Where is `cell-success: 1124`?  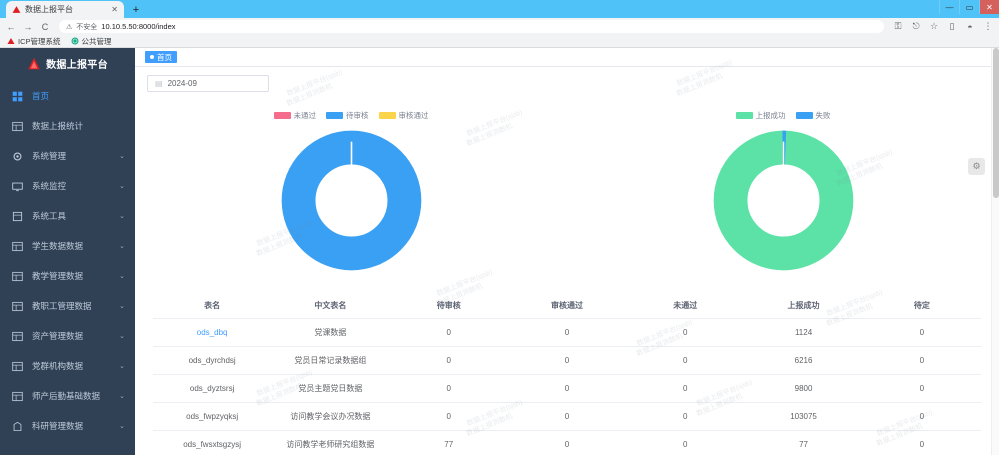 cell-success: 1124 is located at coordinates (803, 332).